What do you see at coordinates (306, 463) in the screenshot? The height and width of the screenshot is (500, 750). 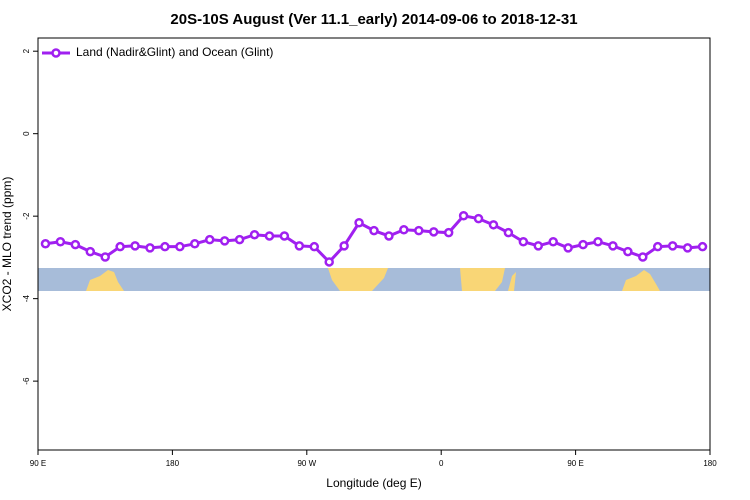 I see `x-tick-label: 90 W` at bounding box center [306, 463].